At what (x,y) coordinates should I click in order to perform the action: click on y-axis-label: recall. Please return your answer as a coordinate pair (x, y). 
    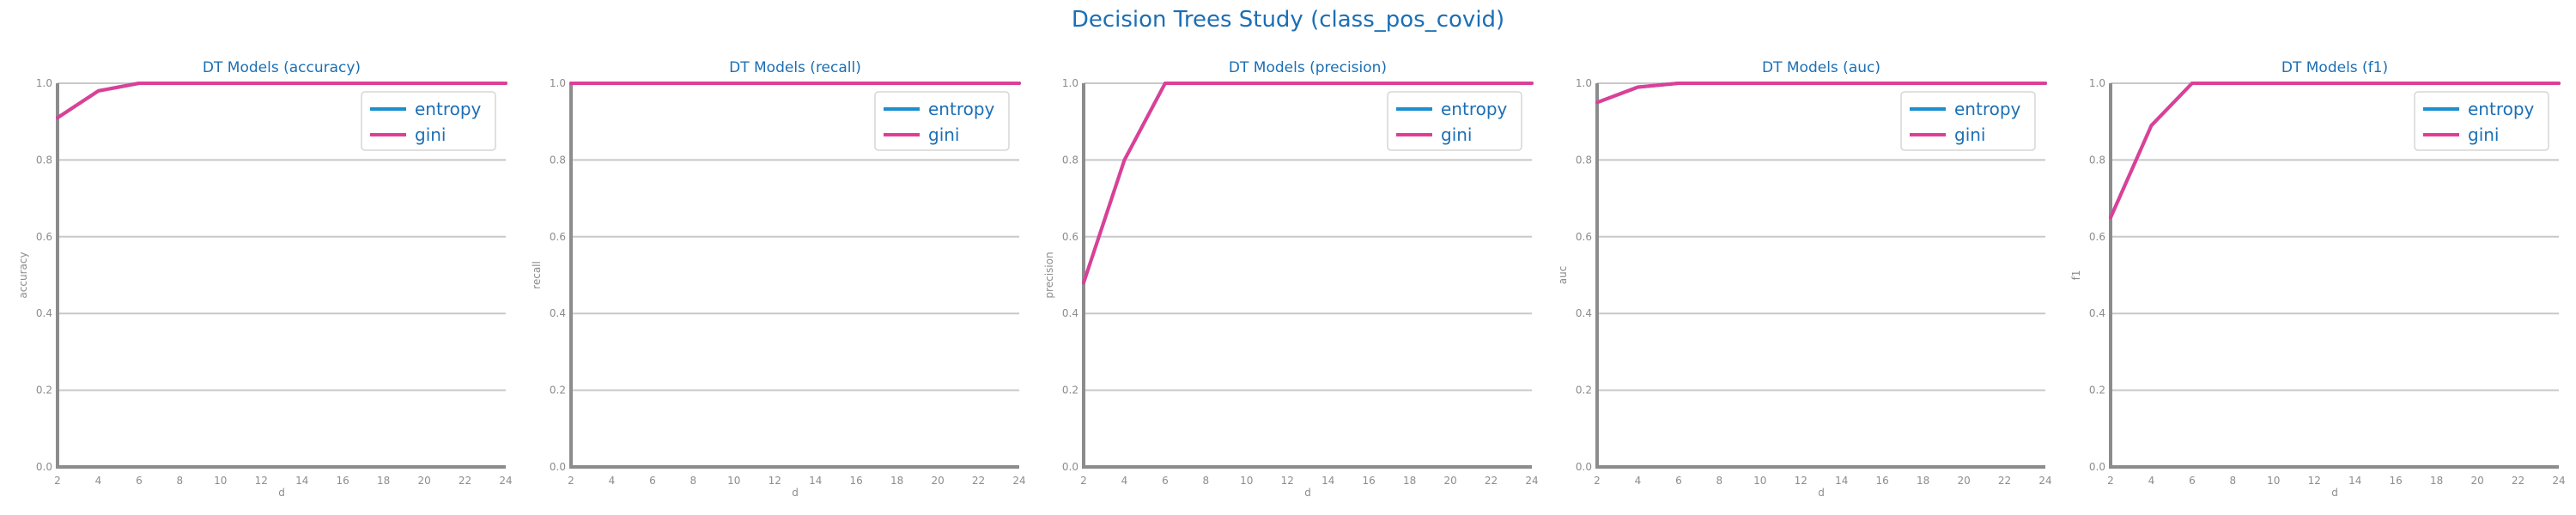
    Looking at the image, I should click on (537, 275).